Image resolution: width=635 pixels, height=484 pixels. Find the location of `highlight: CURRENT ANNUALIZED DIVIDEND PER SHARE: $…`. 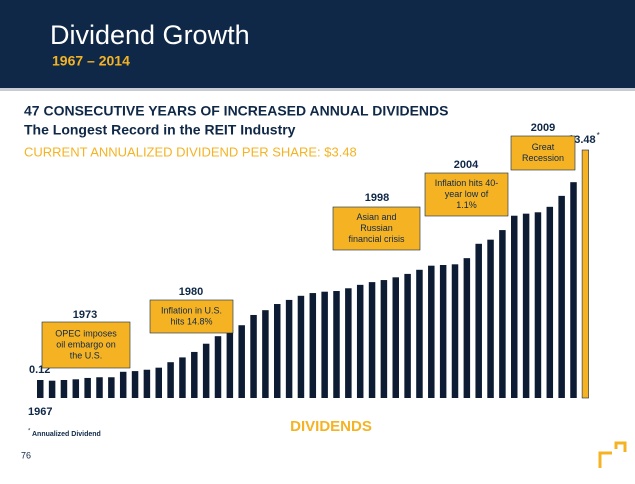

highlight: CURRENT ANNUALIZED DIVIDEND PER SHARE: $… is located at coordinates (190, 151).